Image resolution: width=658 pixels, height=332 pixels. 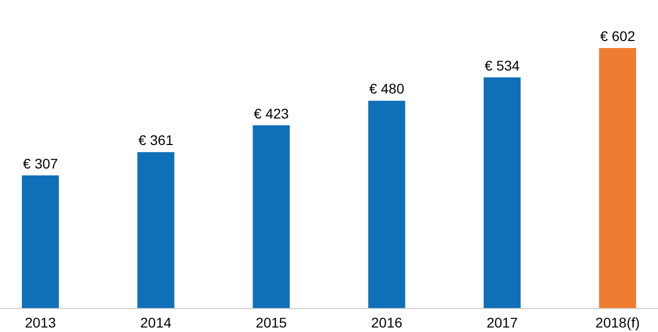 I want to click on data-label: € 361, so click(x=156, y=140).